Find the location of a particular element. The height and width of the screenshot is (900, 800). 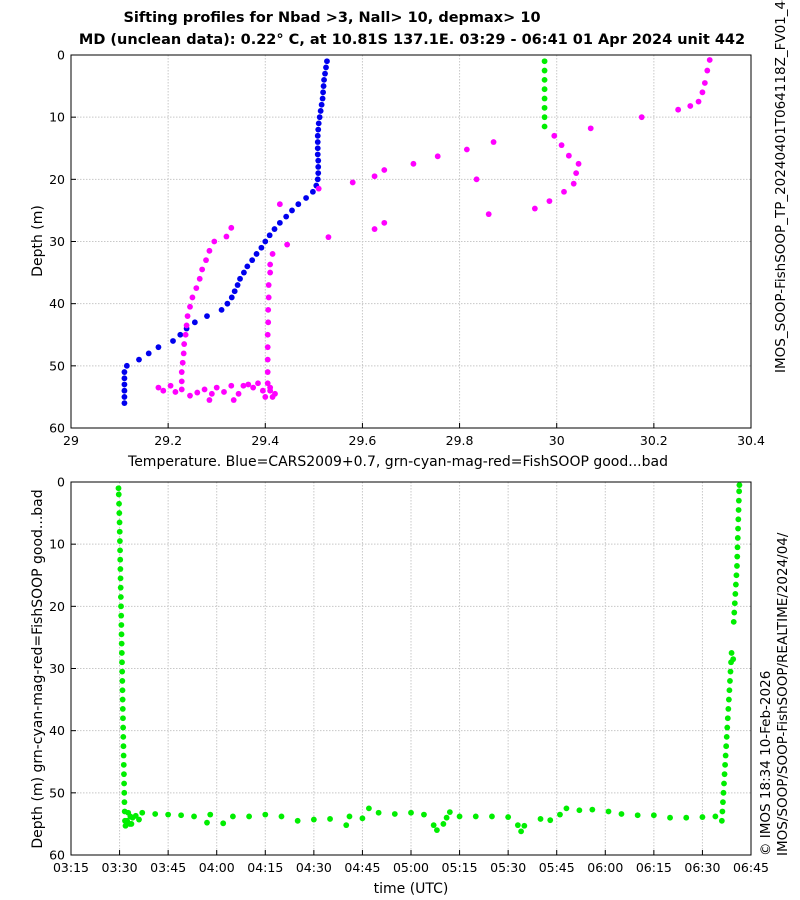

y-tick-label: 10 is located at coordinates (57, 544).